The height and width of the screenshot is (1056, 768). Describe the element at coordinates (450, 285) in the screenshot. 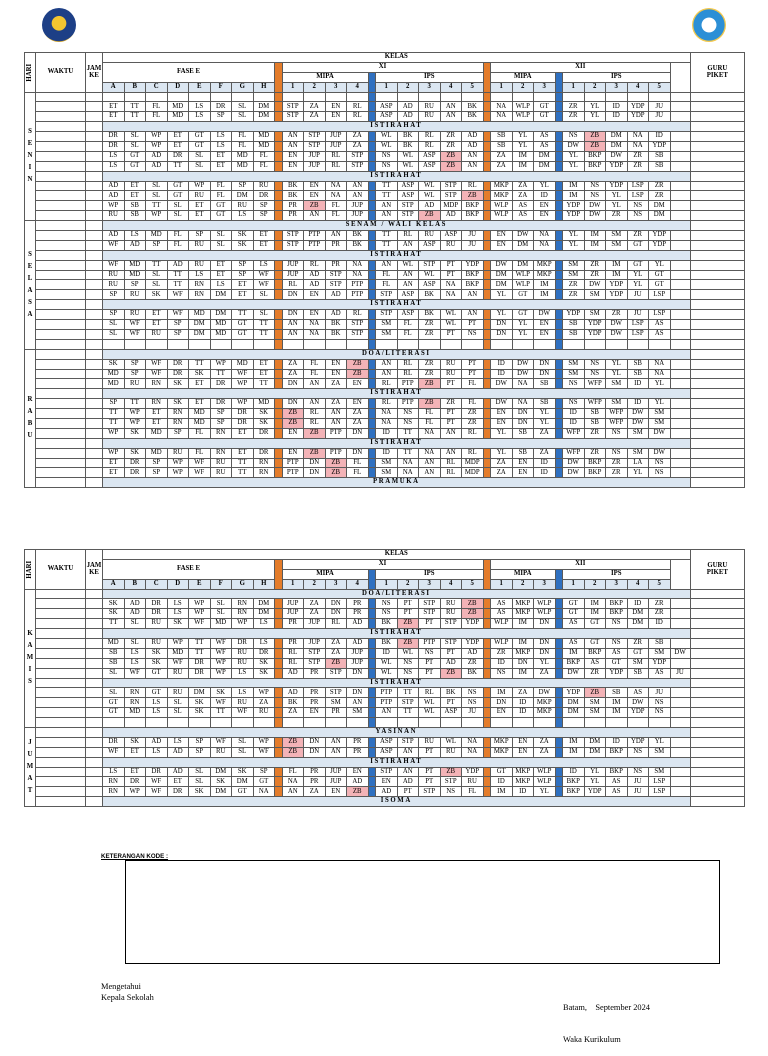

I see `subject-cell: NA` at that location.